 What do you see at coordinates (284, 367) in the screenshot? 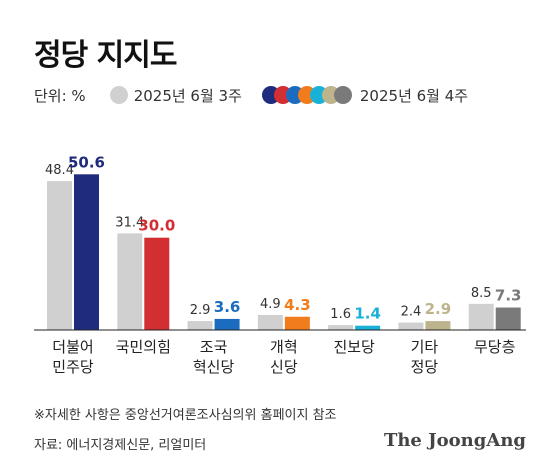
I see `category-label: 신당` at bounding box center [284, 367].